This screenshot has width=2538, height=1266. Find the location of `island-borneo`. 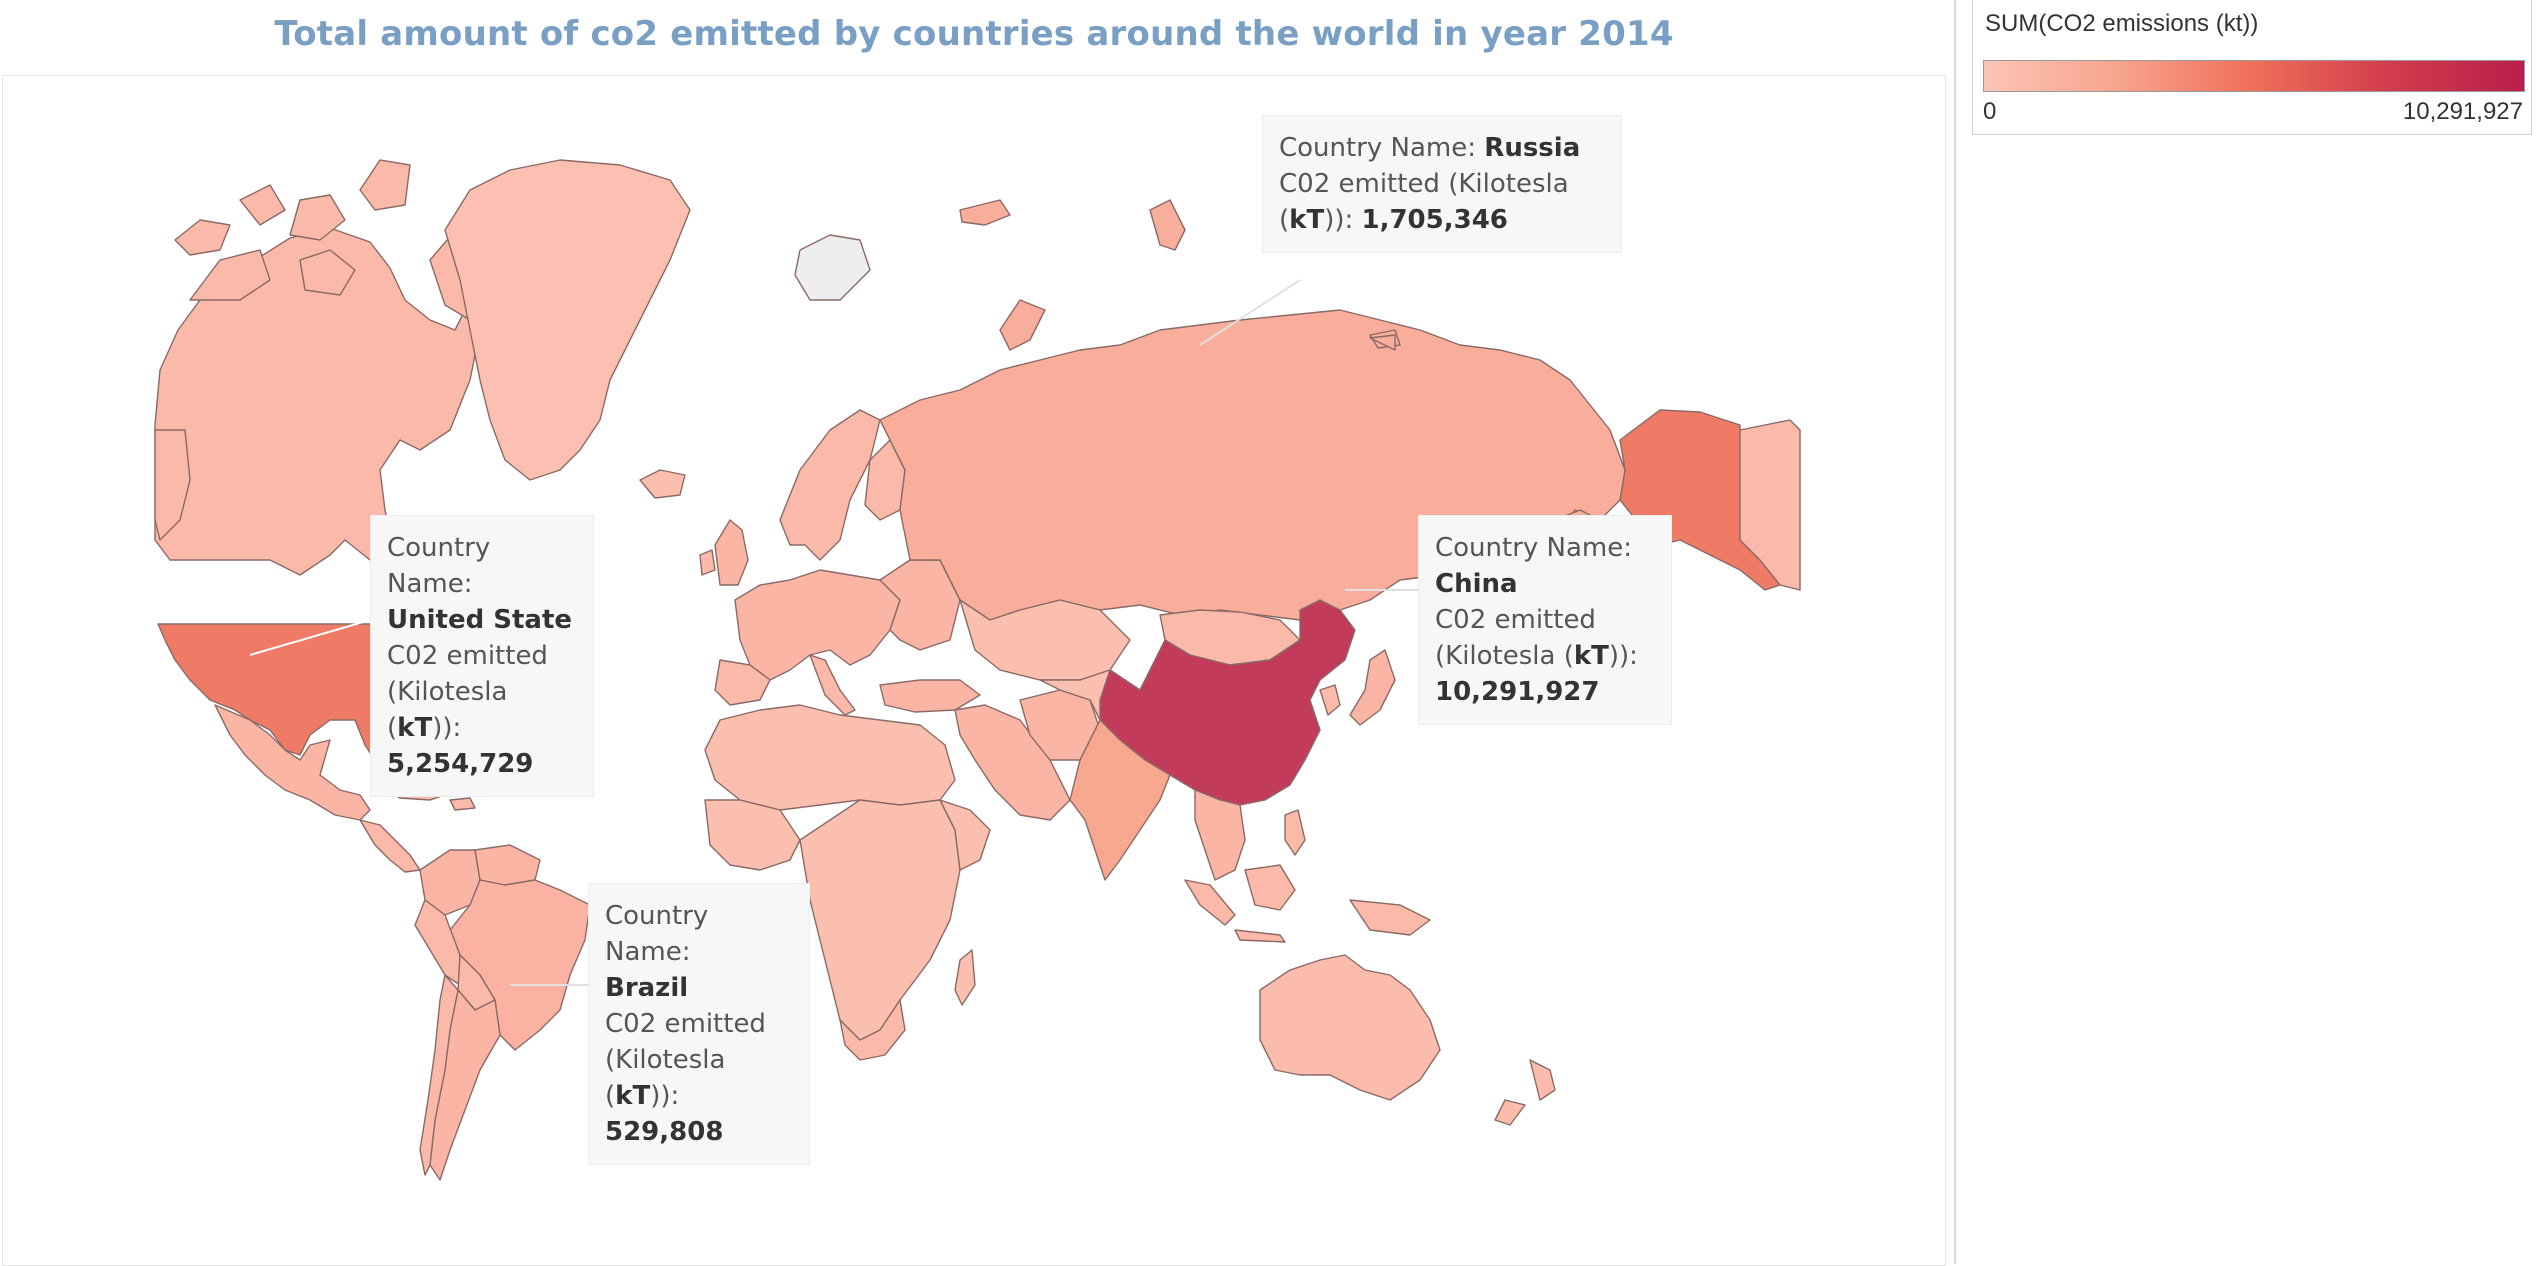

island-borneo is located at coordinates (1270, 887).